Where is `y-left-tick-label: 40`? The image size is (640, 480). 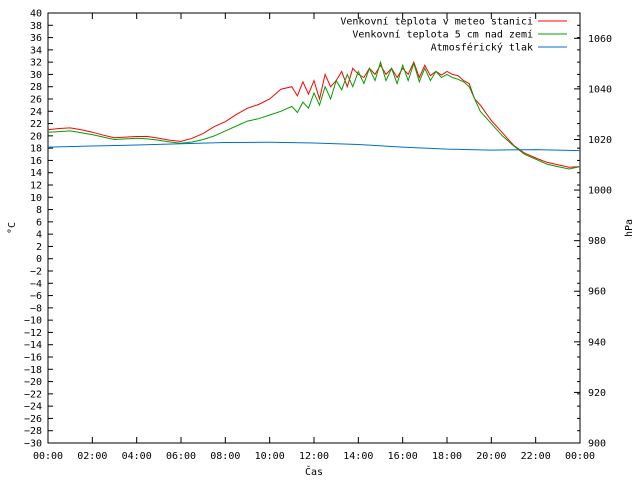 y-left-tick-label: 40 is located at coordinates (36, 14).